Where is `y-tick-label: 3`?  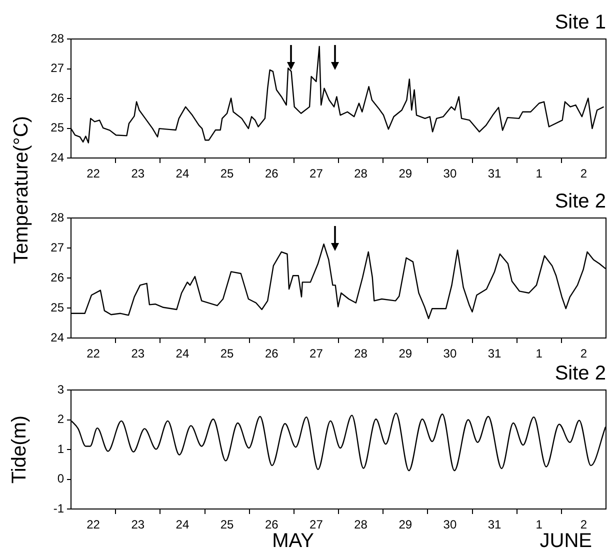
y-tick-label: 3 is located at coordinates (60, 389).